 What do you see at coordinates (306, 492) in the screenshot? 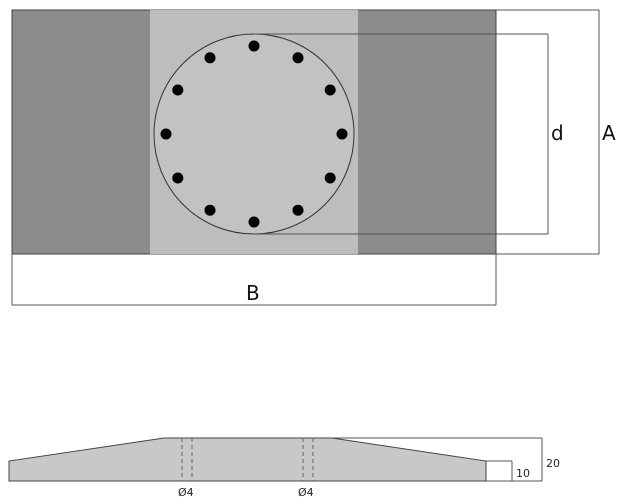
I see `hole-label-right: Ø4` at bounding box center [306, 492].